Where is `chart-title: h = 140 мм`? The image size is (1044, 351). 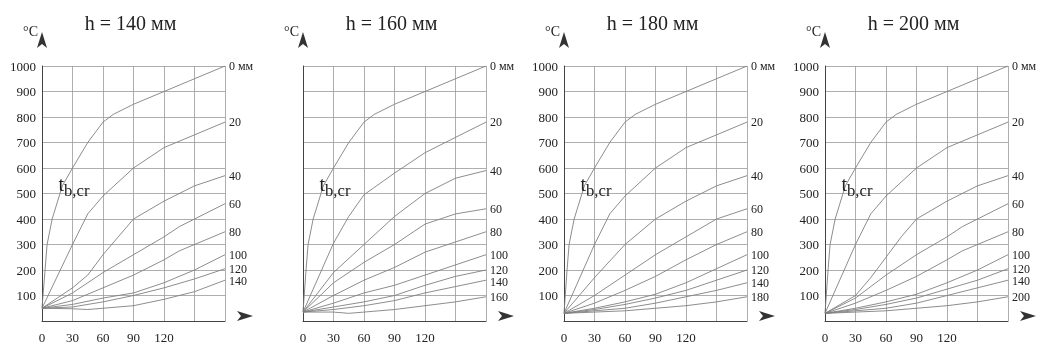
chart-title: h = 140 мм is located at coordinates (130, 23).